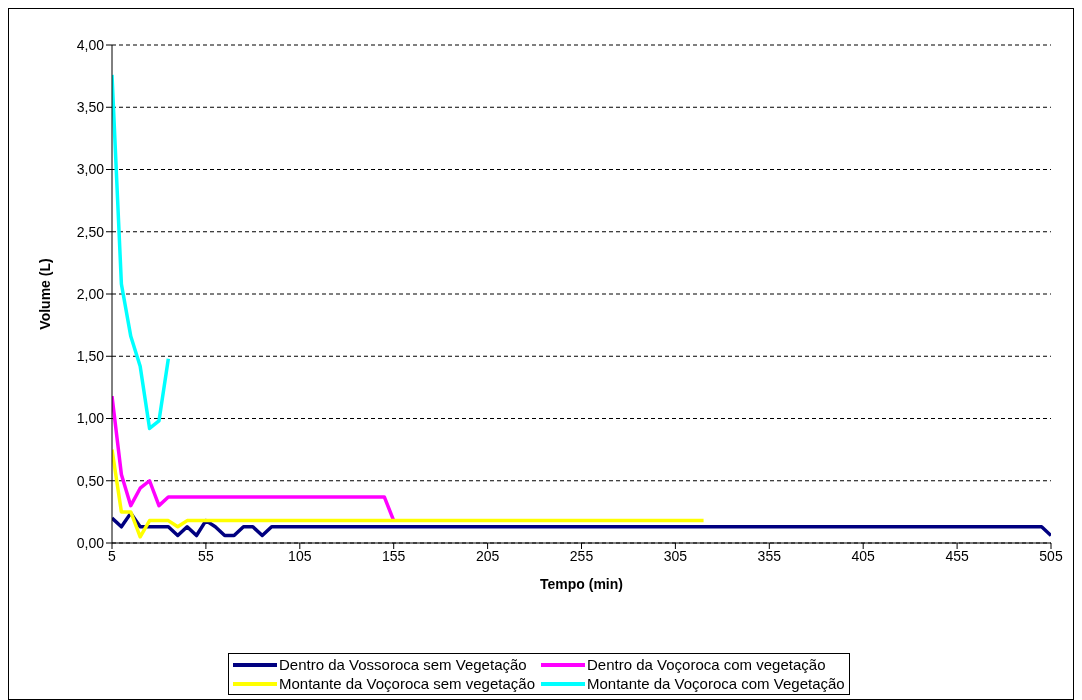 The width and height of the screenshot is (1082, 700). Describe the element at coordinates (957, 555) in the screenshot. I see `x-tick-label: 455` at that location.